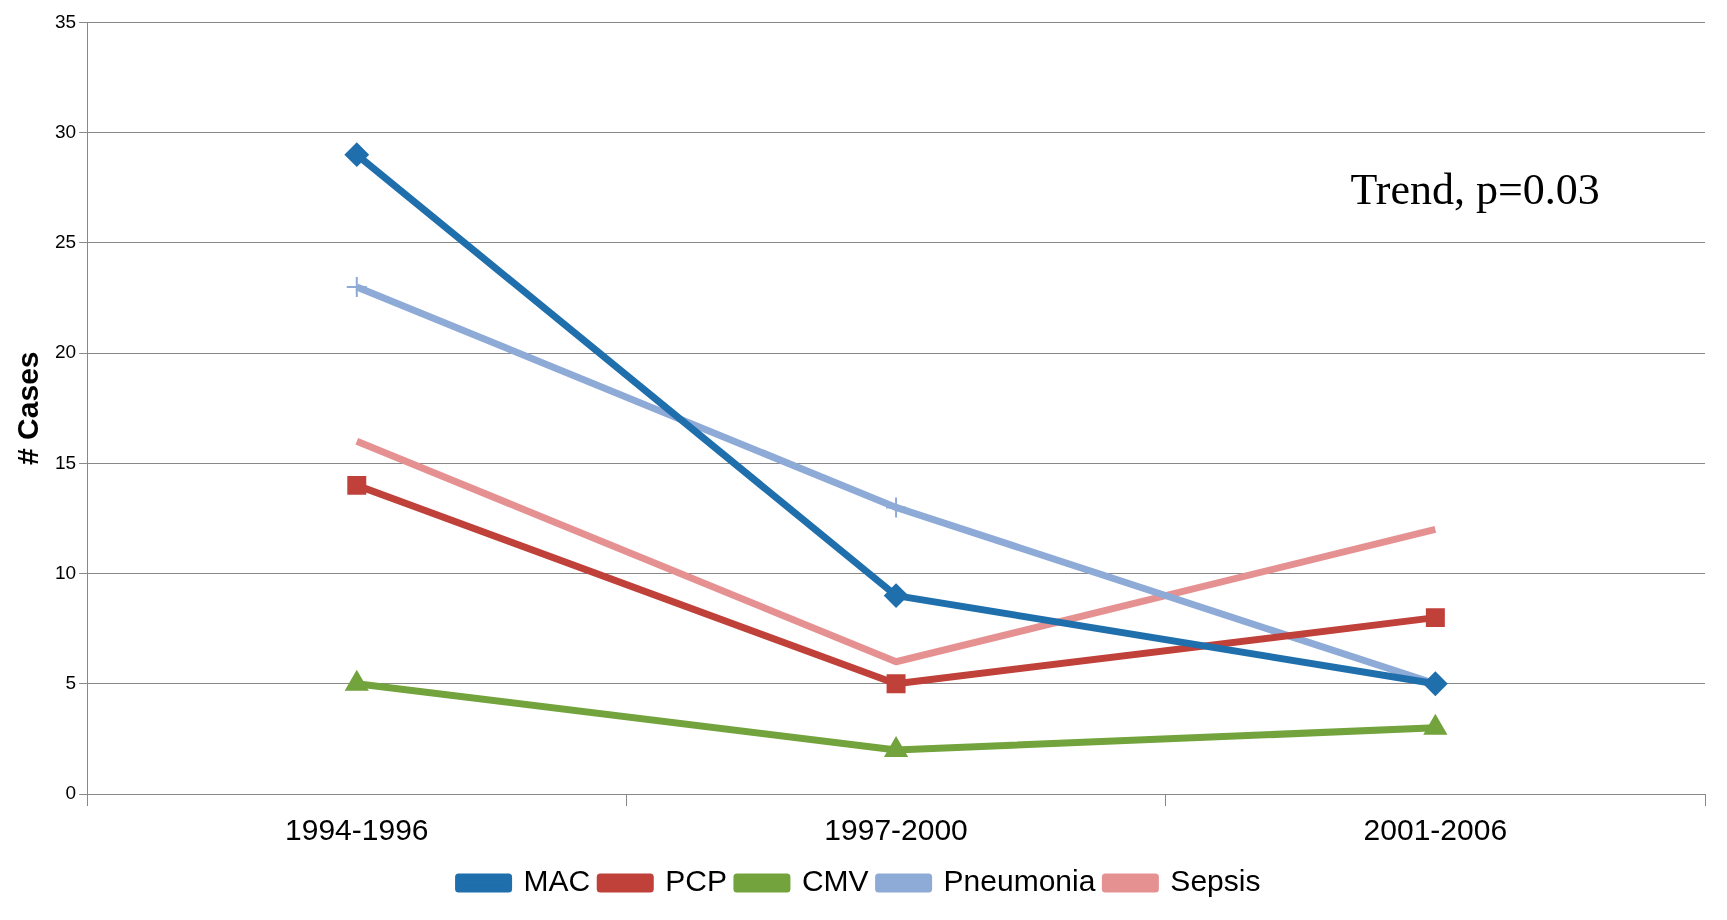 This screenshot has height=920, width=1727. Describe the element at coordinates (65, 242) in the screenshot. I see `y-tick-label: 25` at that location.